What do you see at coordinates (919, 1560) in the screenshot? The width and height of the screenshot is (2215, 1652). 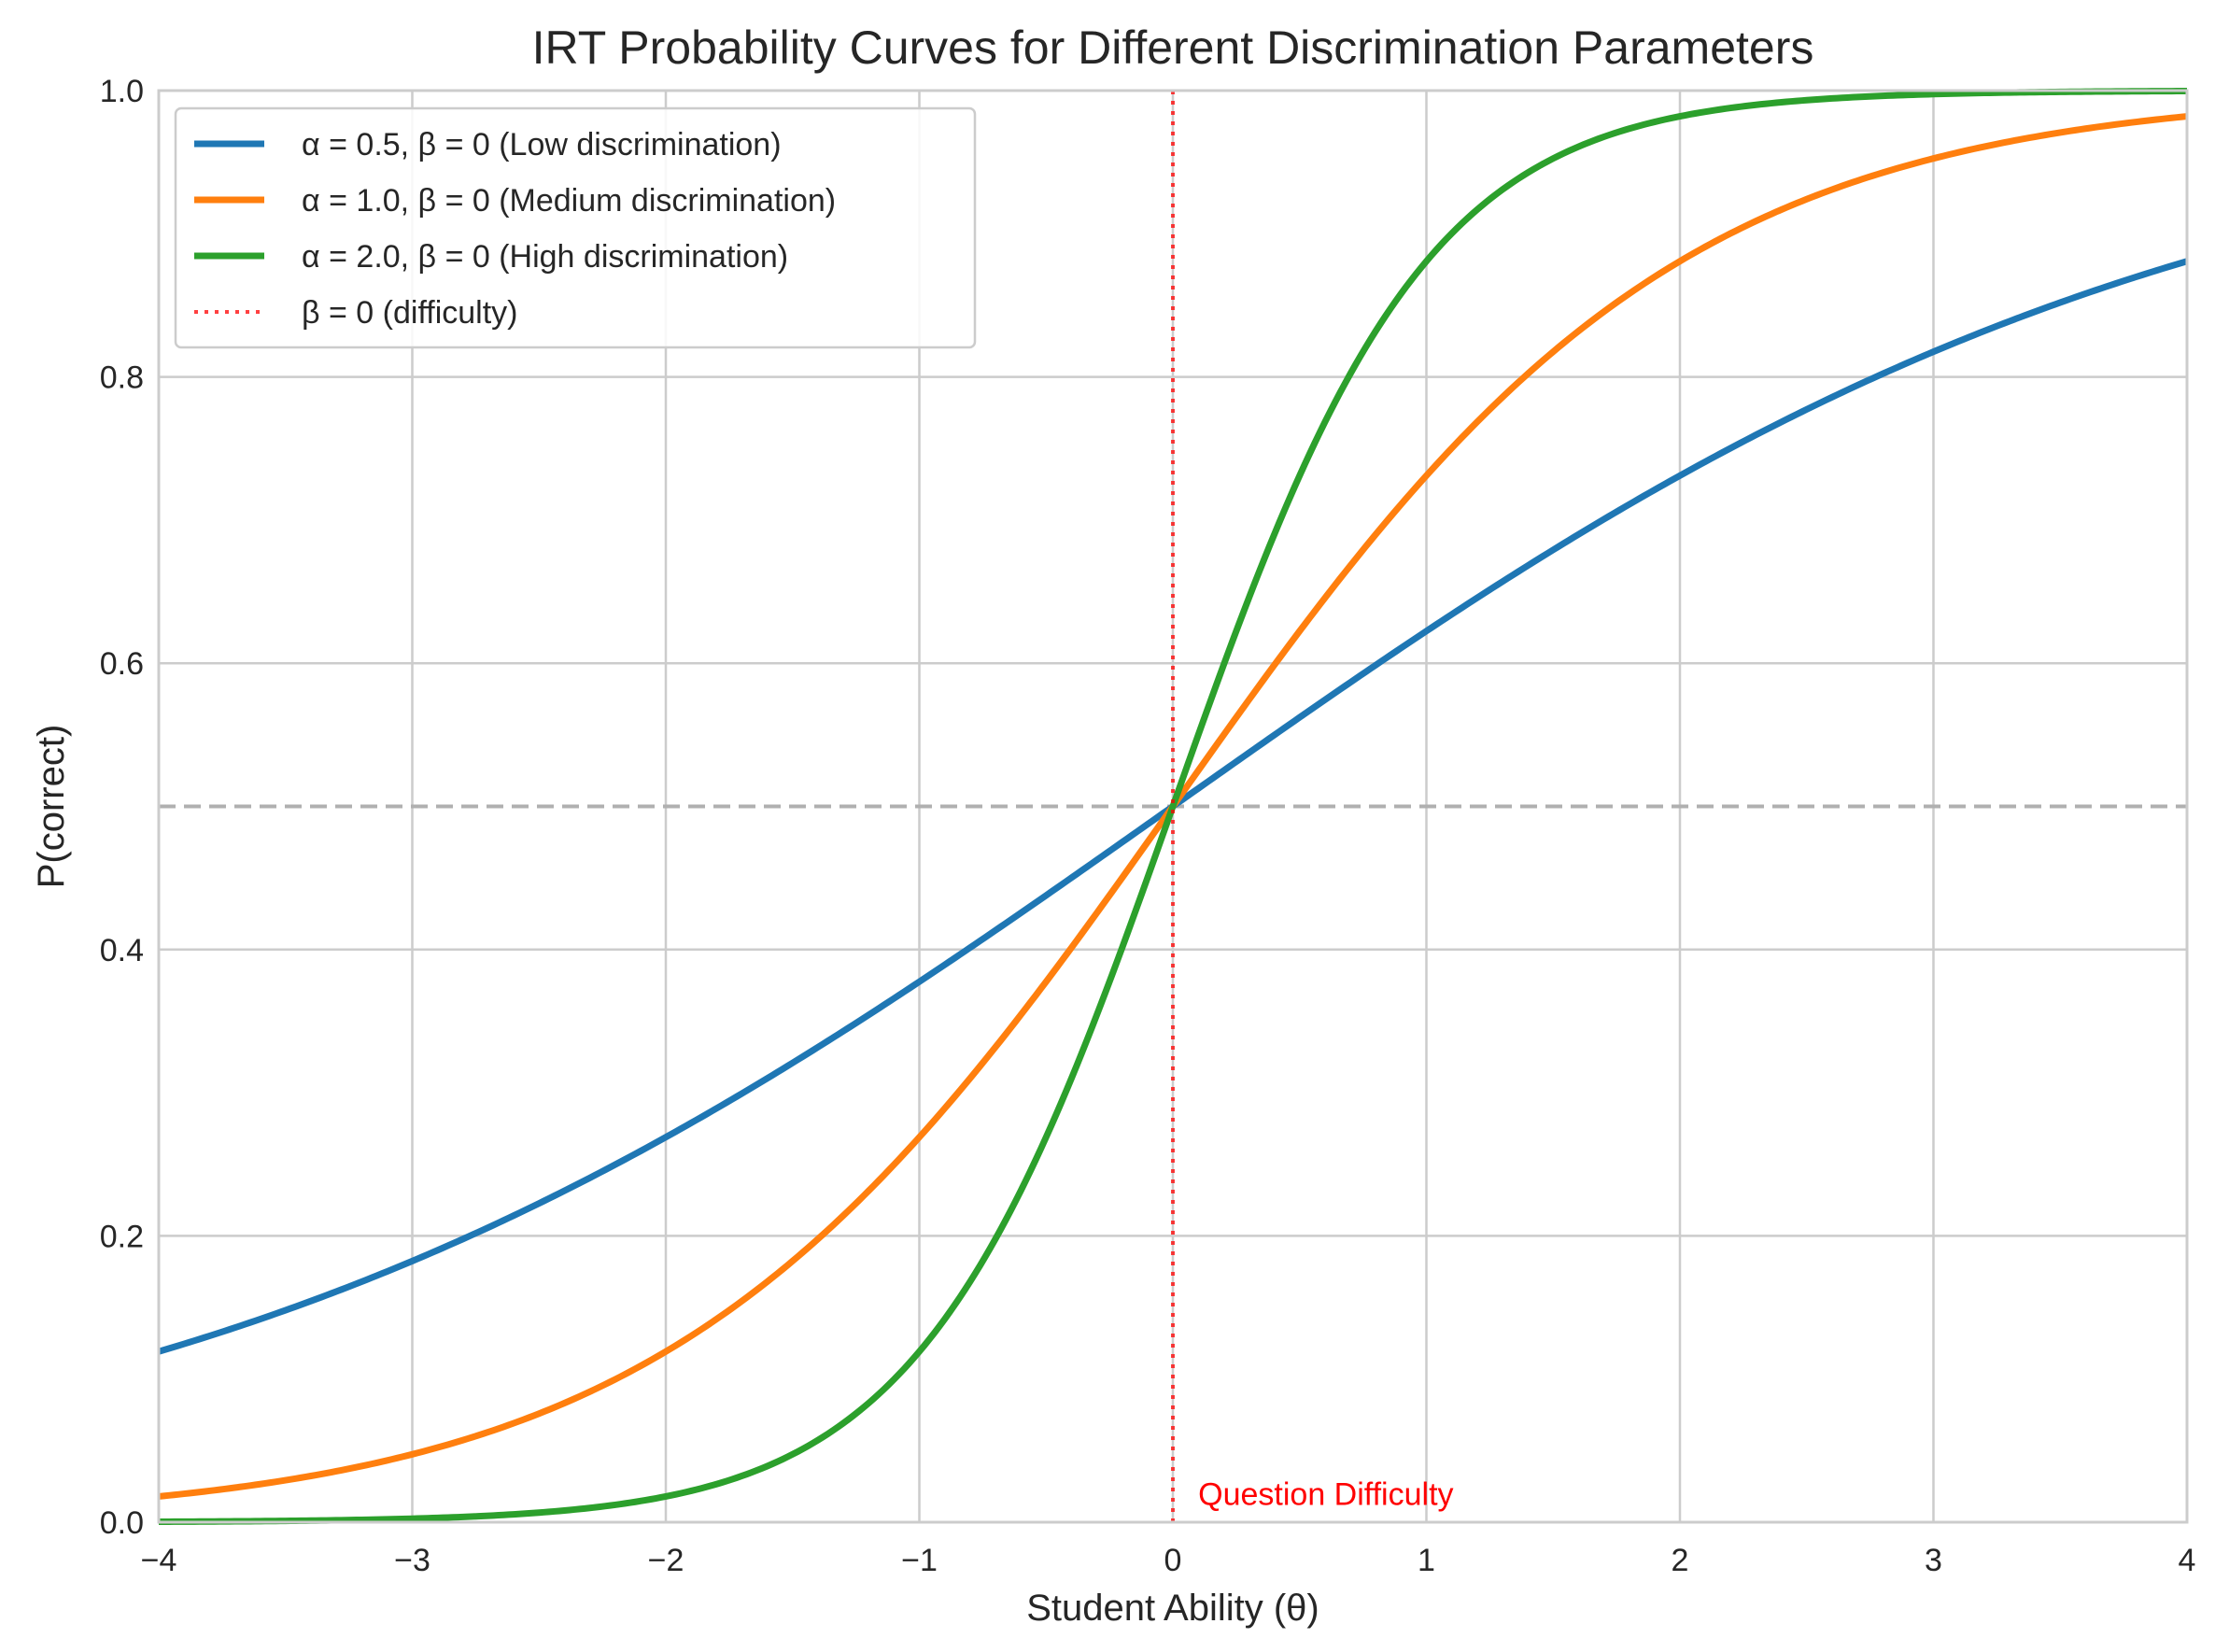 I see `x-tick-label: −1` at bounding box center [919, 1560].